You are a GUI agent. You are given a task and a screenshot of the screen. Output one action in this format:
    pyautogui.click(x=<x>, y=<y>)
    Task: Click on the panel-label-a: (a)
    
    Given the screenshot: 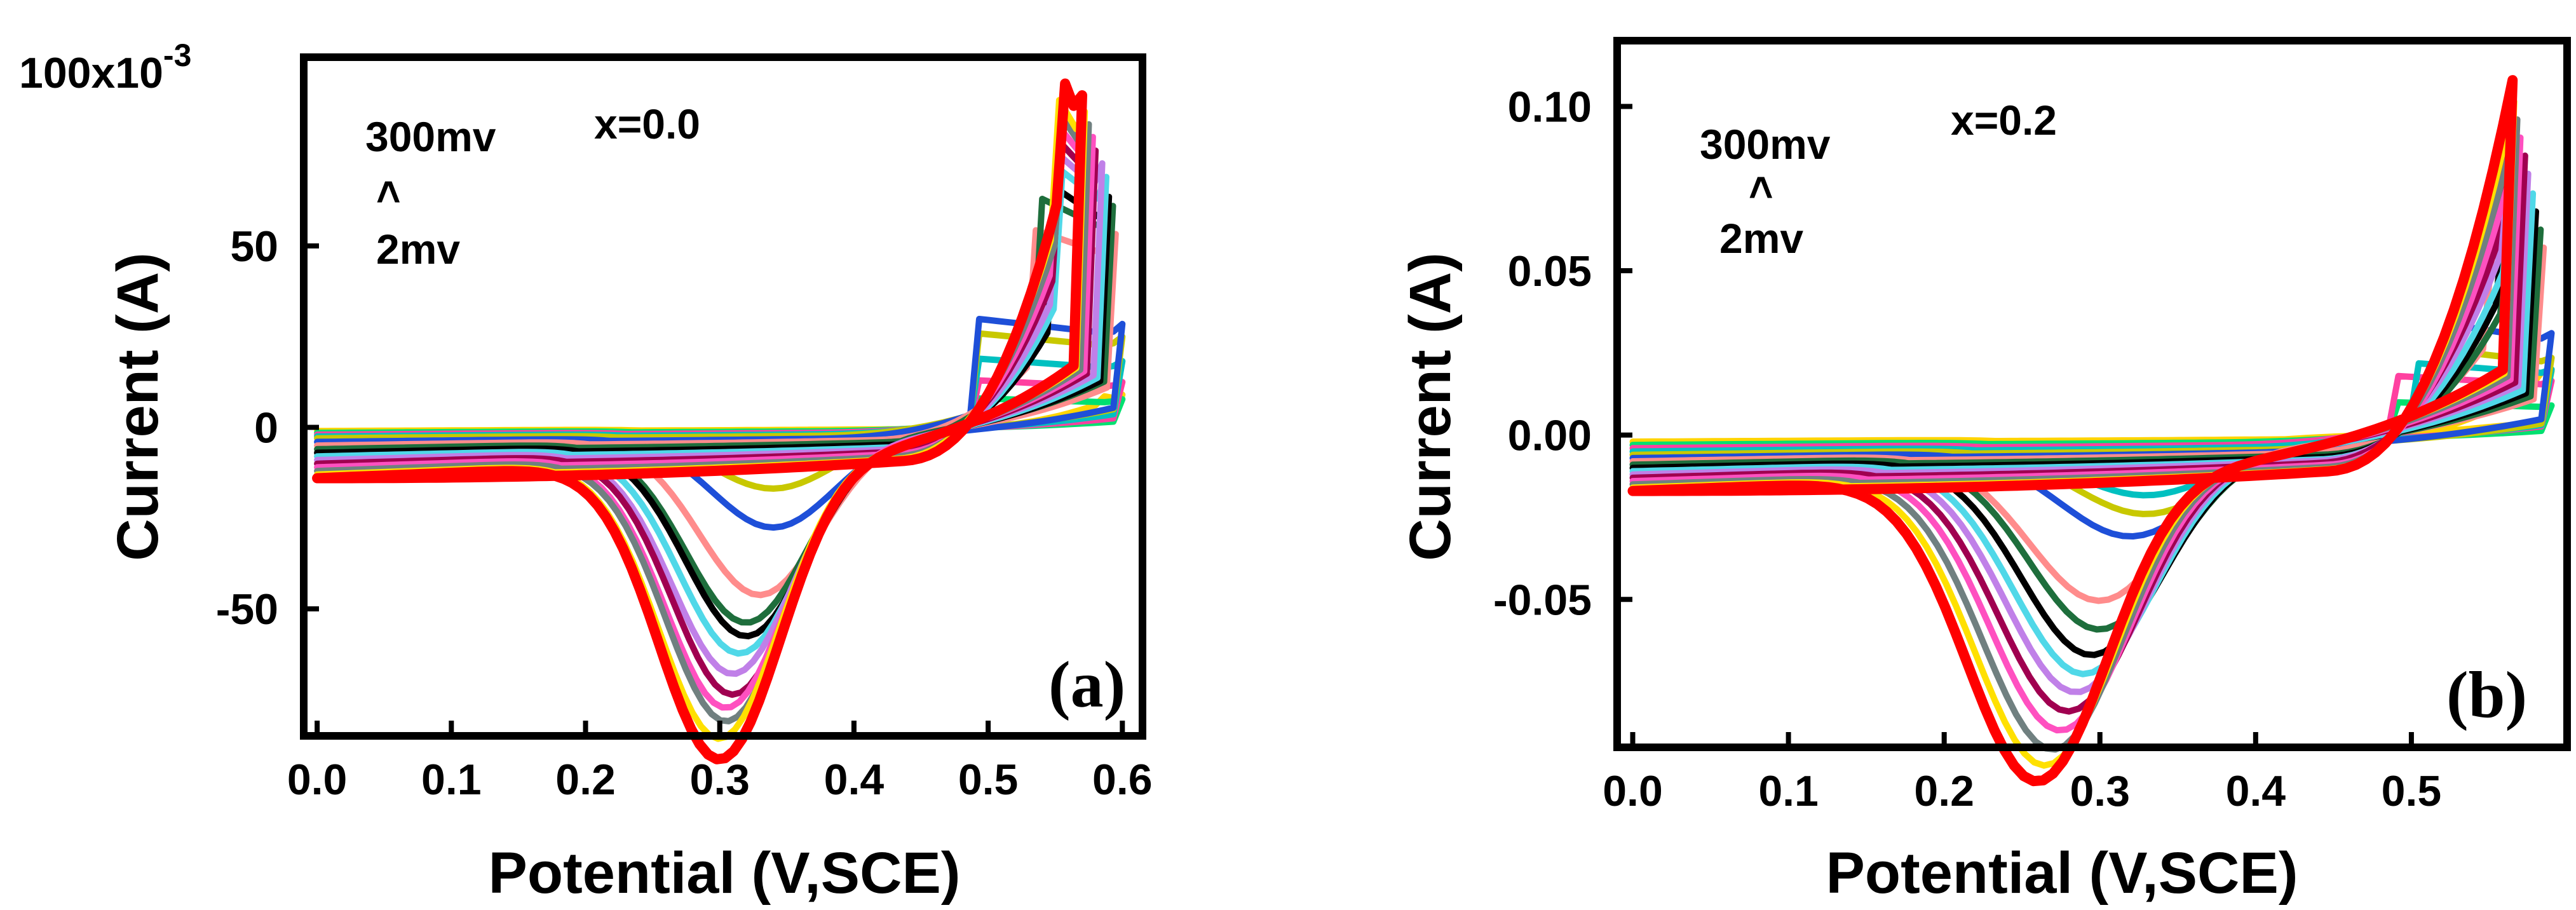 What is the action you would take?
    pyautogui.click(x=1086, y=684)
    